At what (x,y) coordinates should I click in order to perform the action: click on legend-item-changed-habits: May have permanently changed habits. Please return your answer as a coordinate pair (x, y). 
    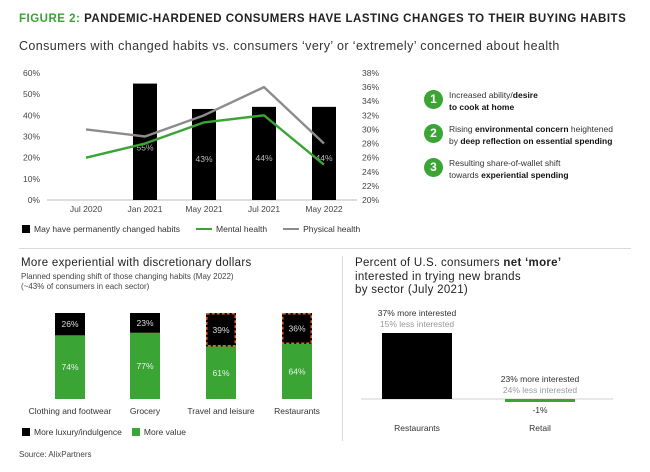
    Looking at the image, I should click on (101, 229).